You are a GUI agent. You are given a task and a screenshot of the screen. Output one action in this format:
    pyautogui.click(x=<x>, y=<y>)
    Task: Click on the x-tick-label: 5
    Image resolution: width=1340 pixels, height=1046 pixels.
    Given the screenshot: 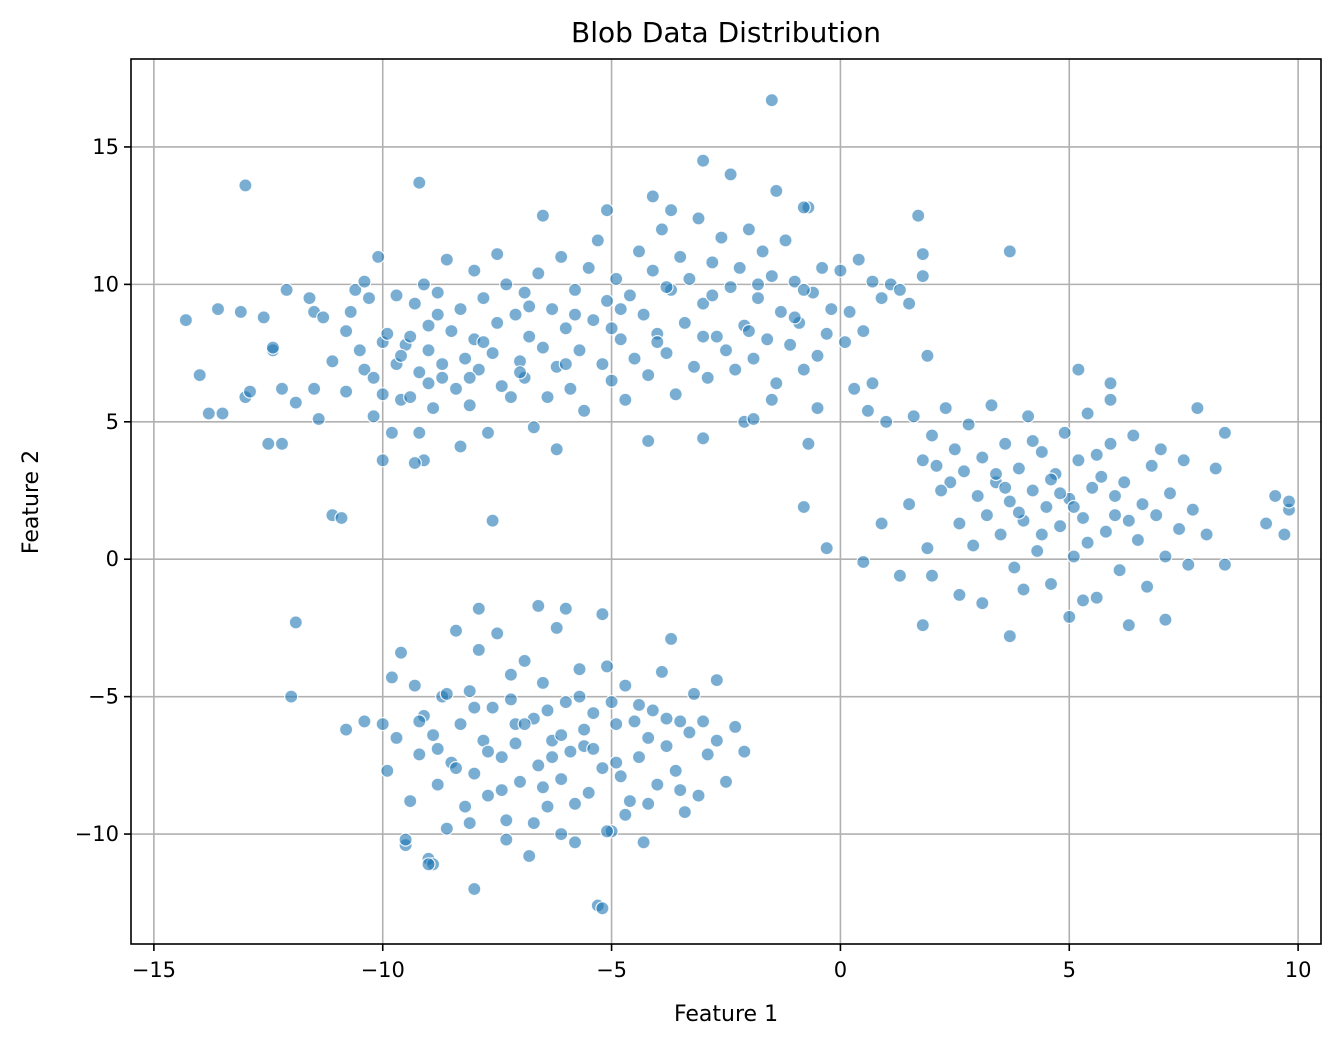 What is the action you would take?
    pyautogui.click(x=1069, y=970)
    